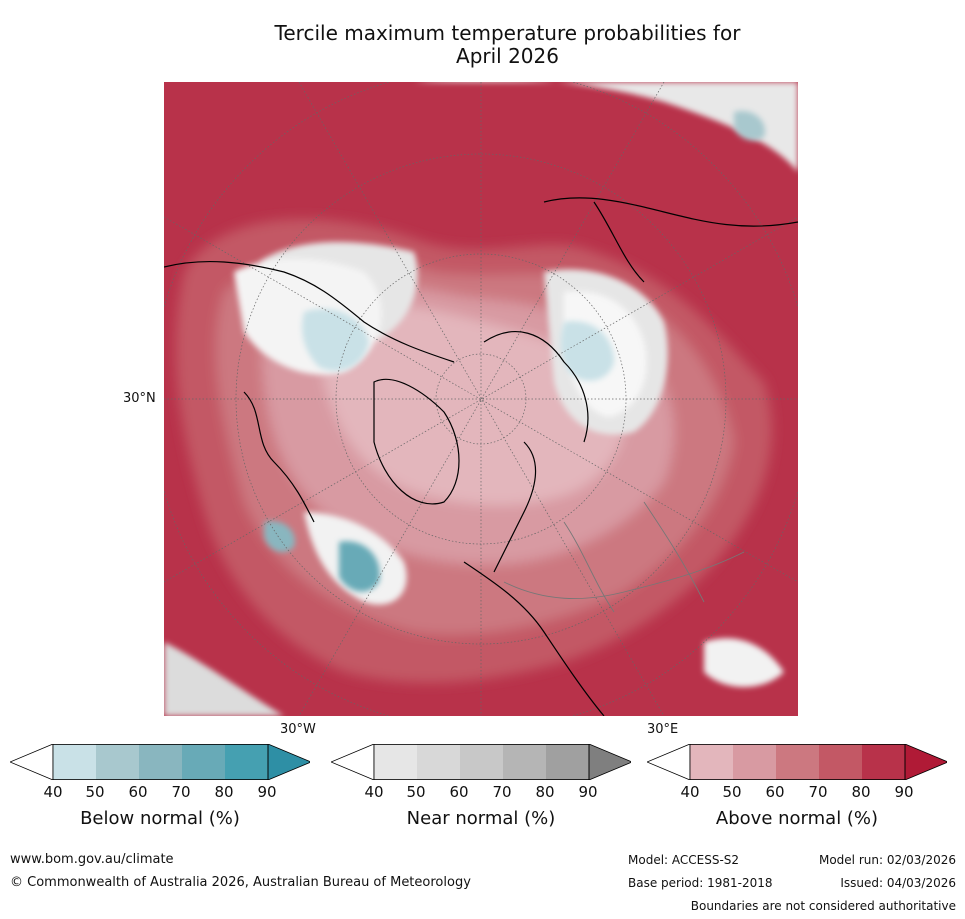 This screenshot has width=965, height=919. I want to click on colorbar-below-normal, so click(160, 762).